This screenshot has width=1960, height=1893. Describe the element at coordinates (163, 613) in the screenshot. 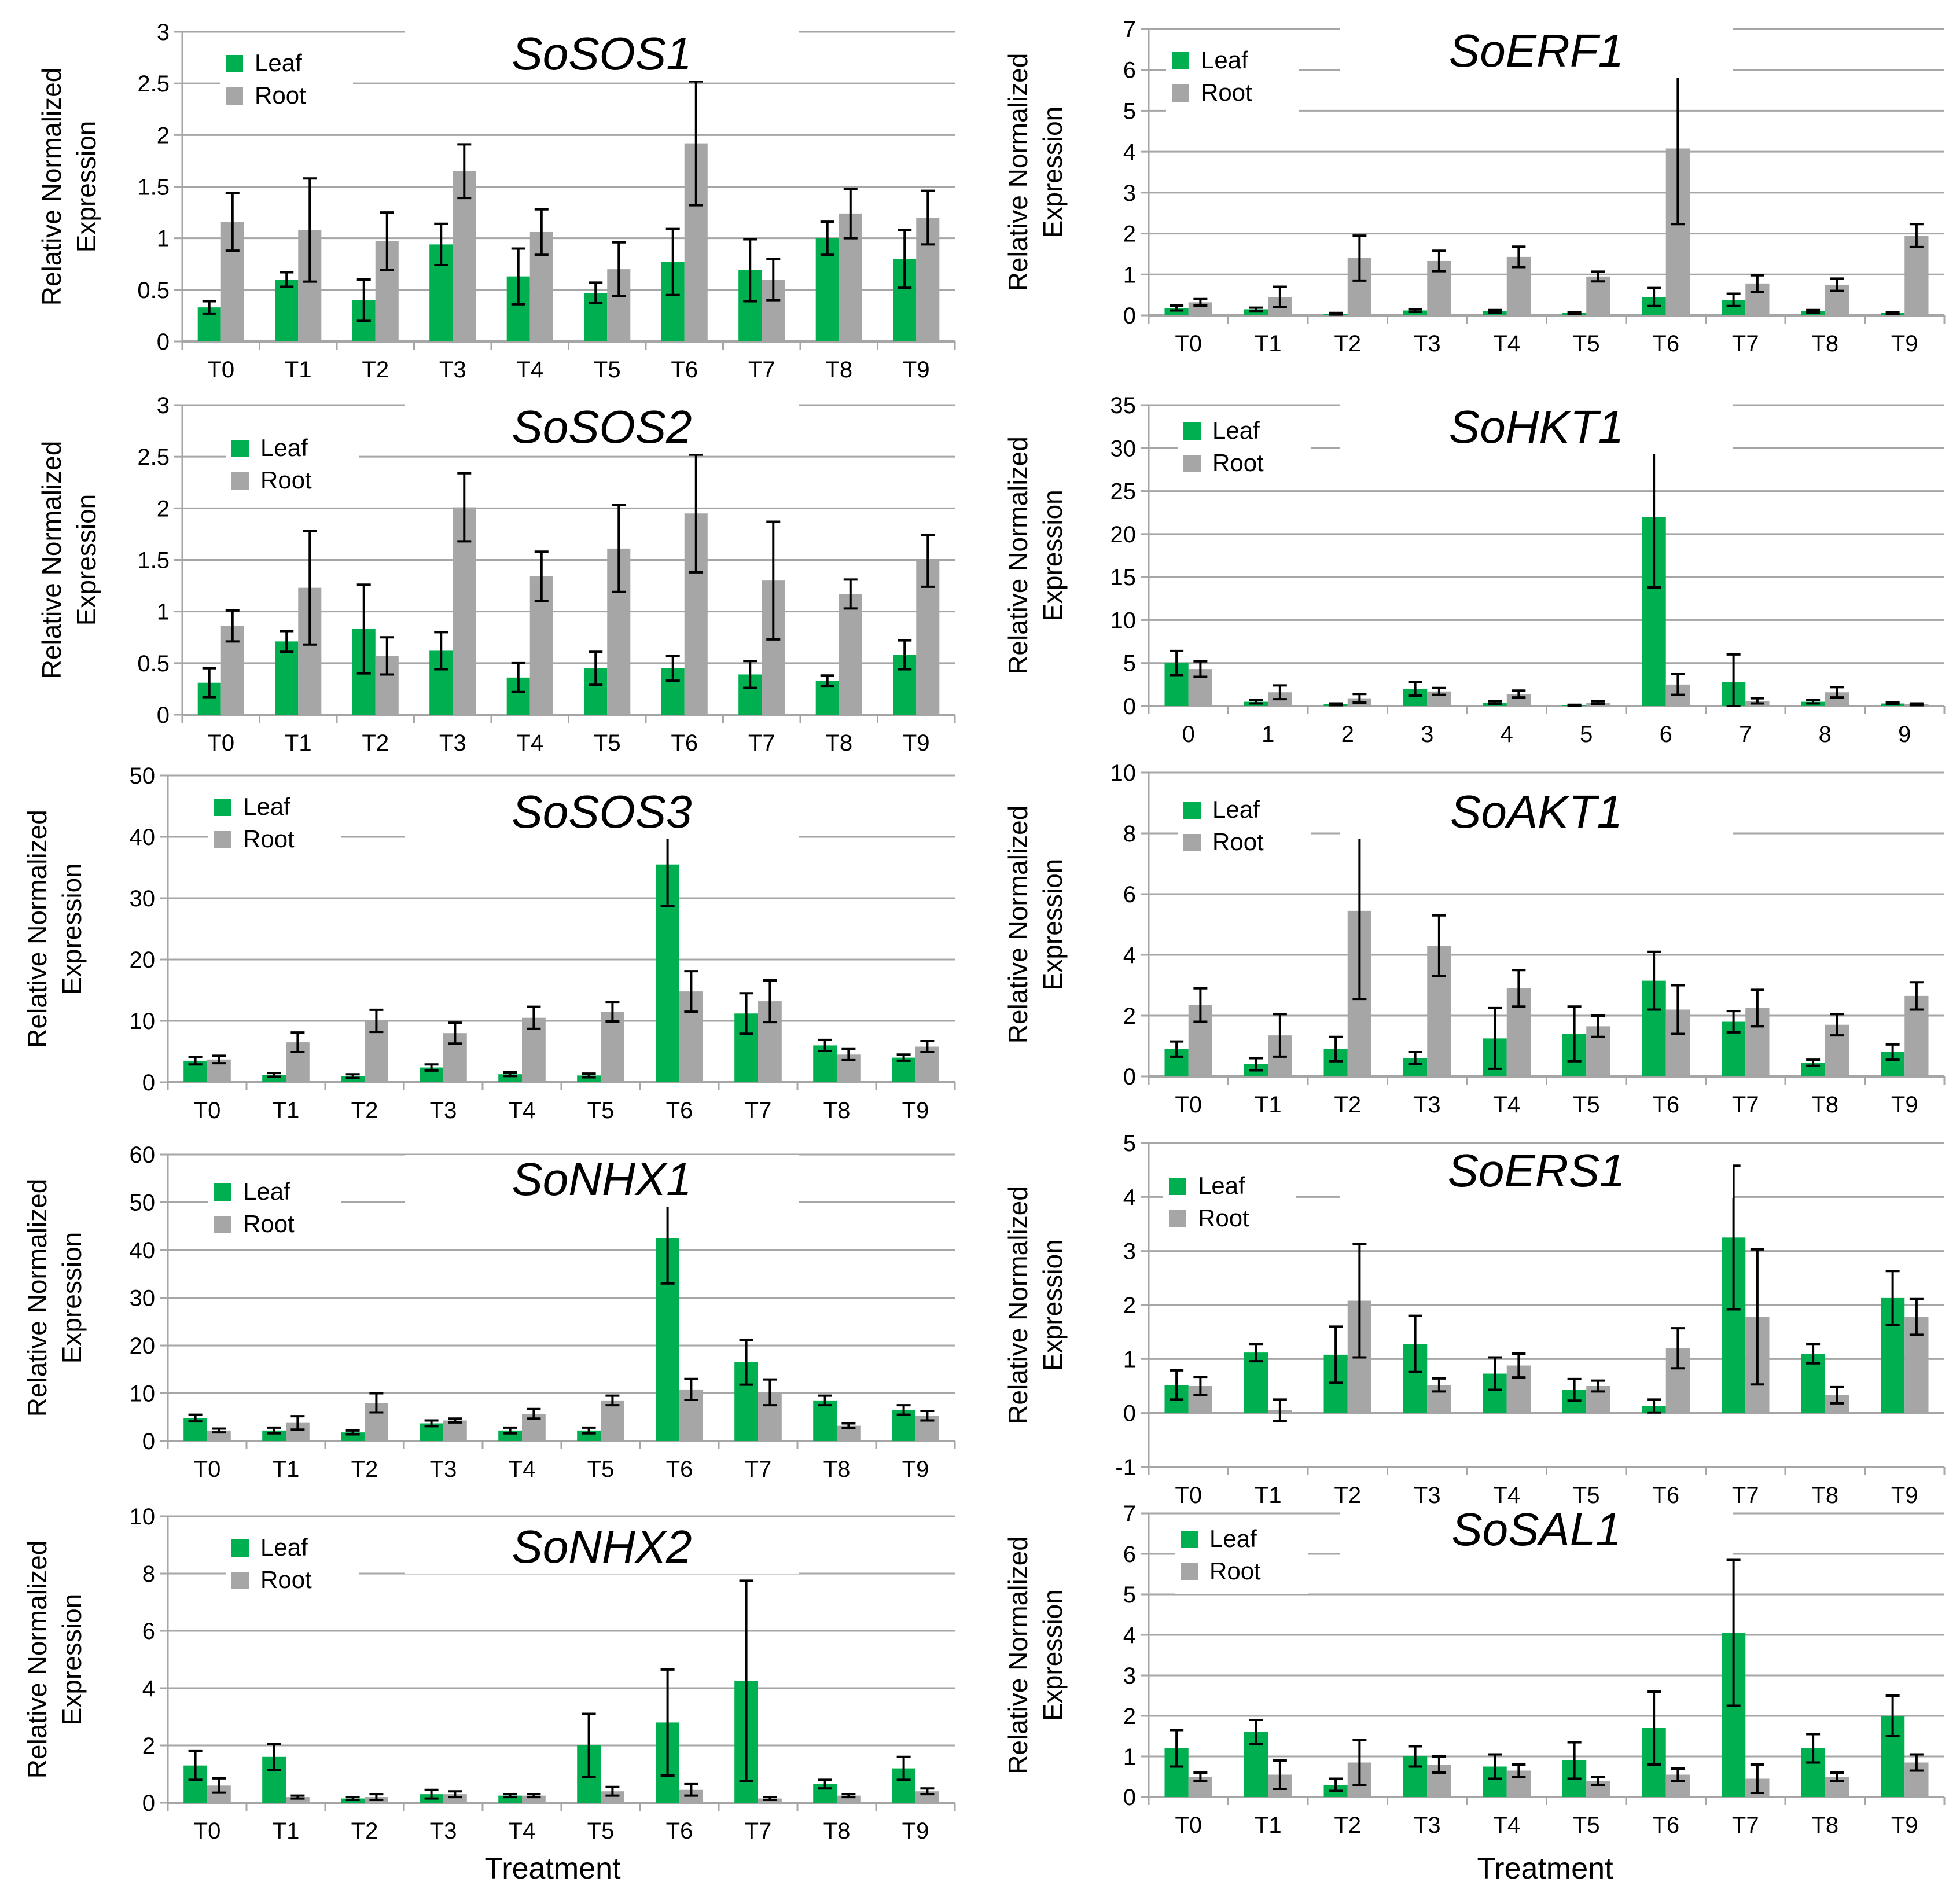

I see `y-tick-label: 1` at that location.